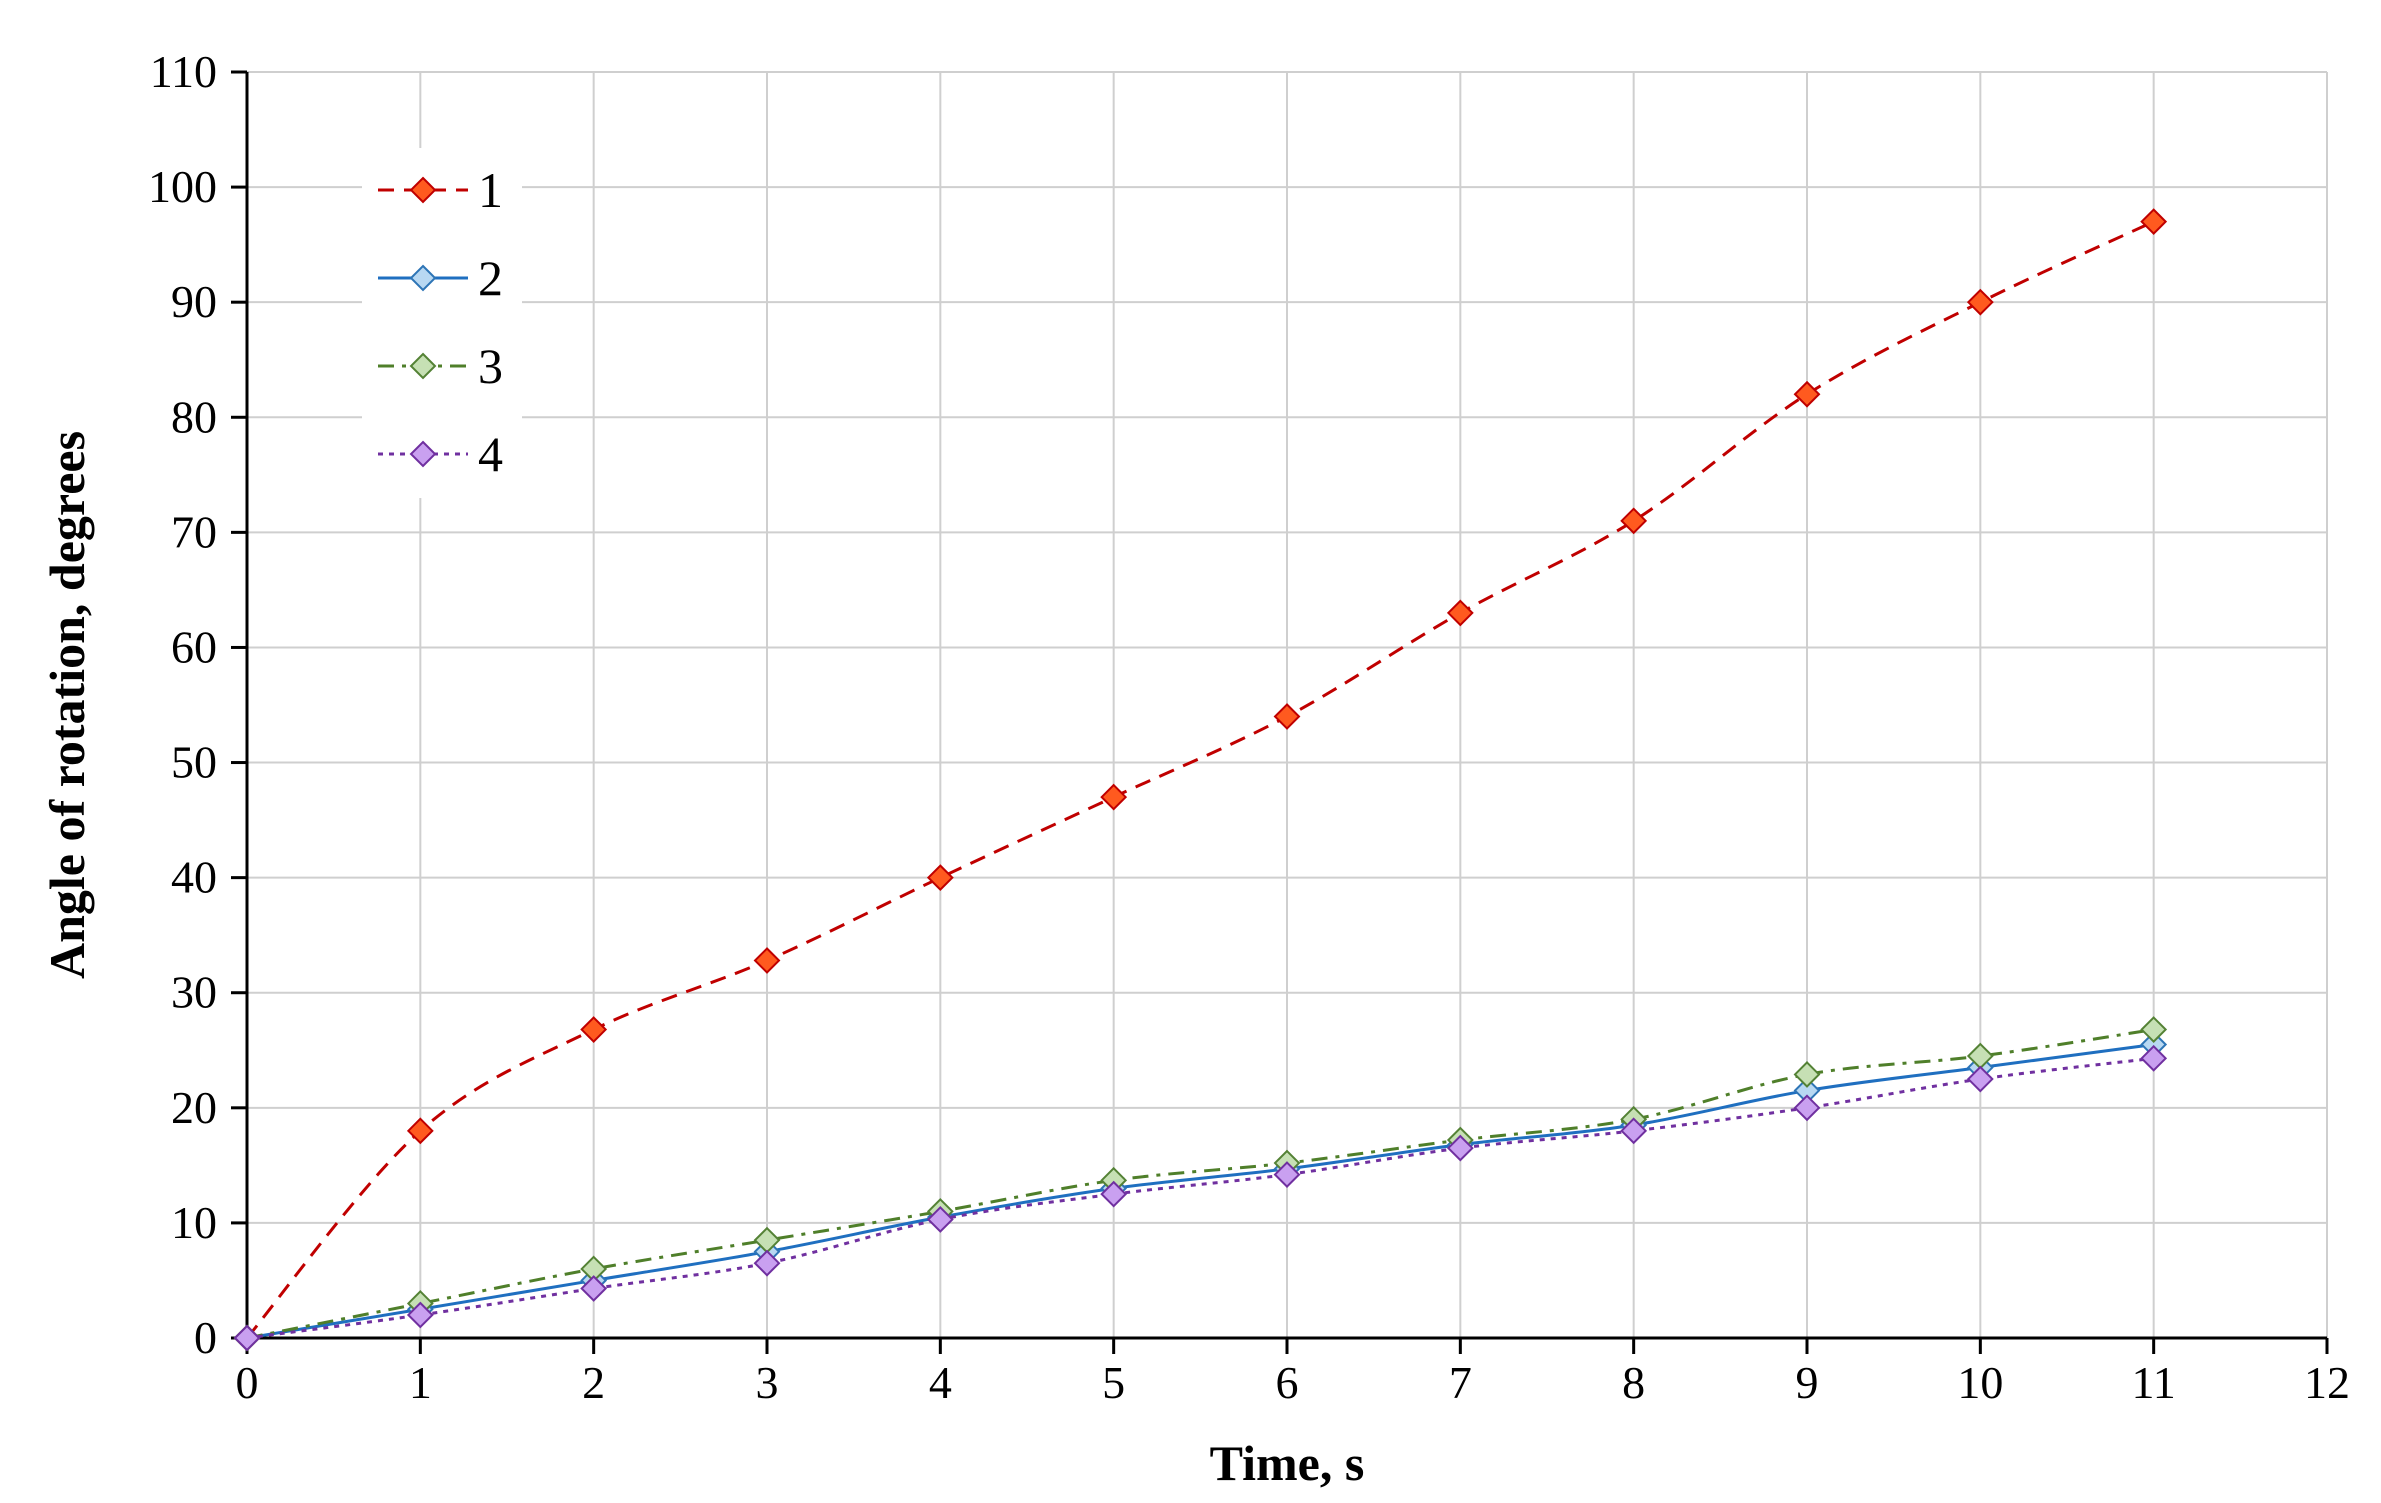  I want to click on legend: 1 2 3 4, so click(442, 323).